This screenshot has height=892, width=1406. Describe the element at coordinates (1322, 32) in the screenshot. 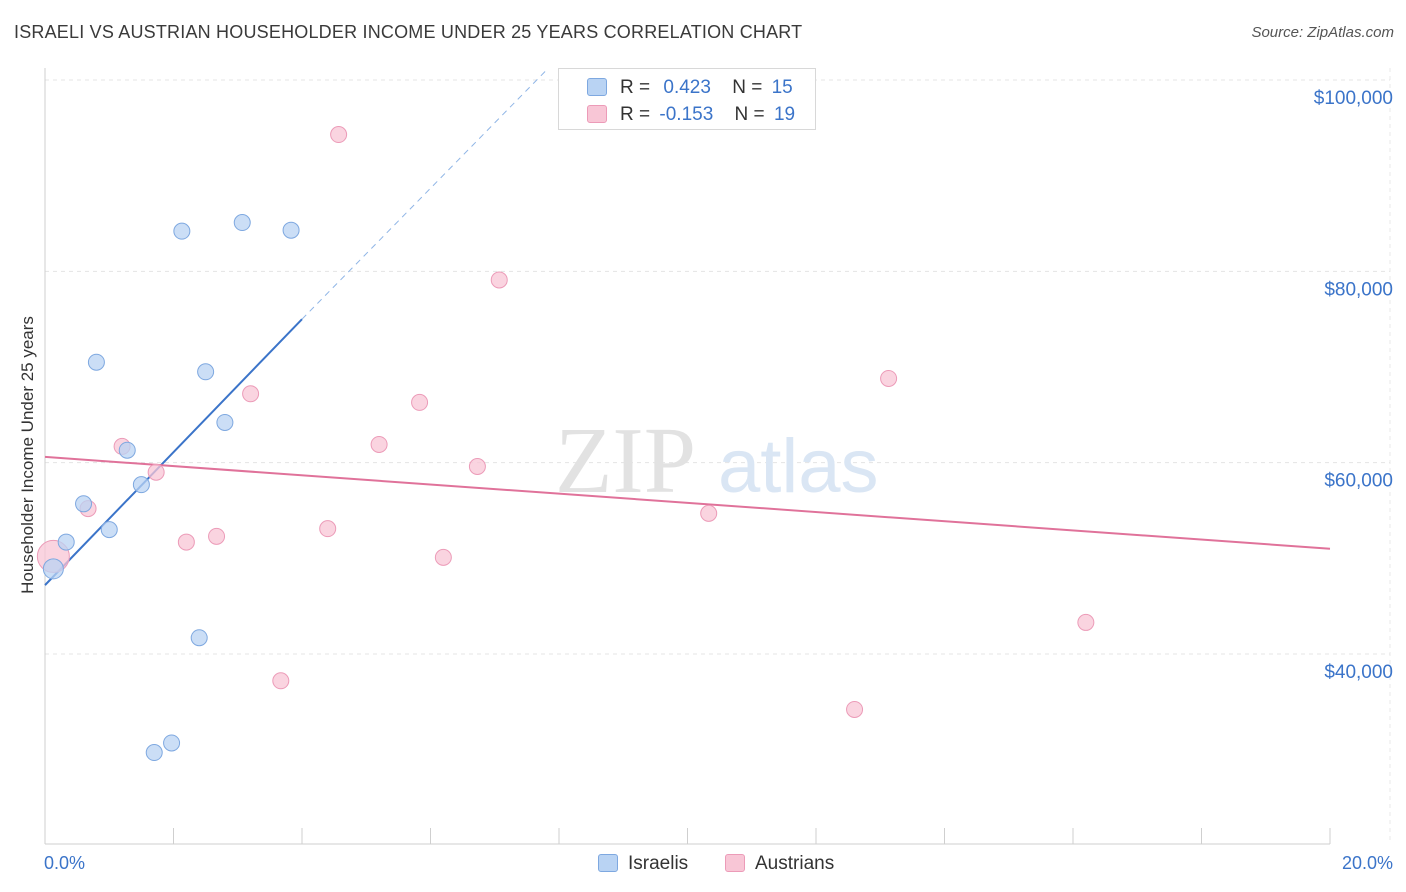

I see `chart-source: Source: ZipAtlas.com` at that location.